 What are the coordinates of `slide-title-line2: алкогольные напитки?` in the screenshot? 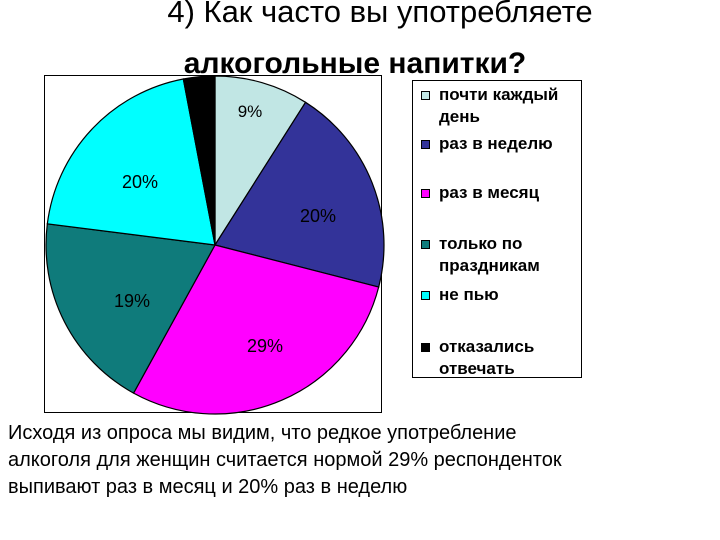 It's located at (355, 63).